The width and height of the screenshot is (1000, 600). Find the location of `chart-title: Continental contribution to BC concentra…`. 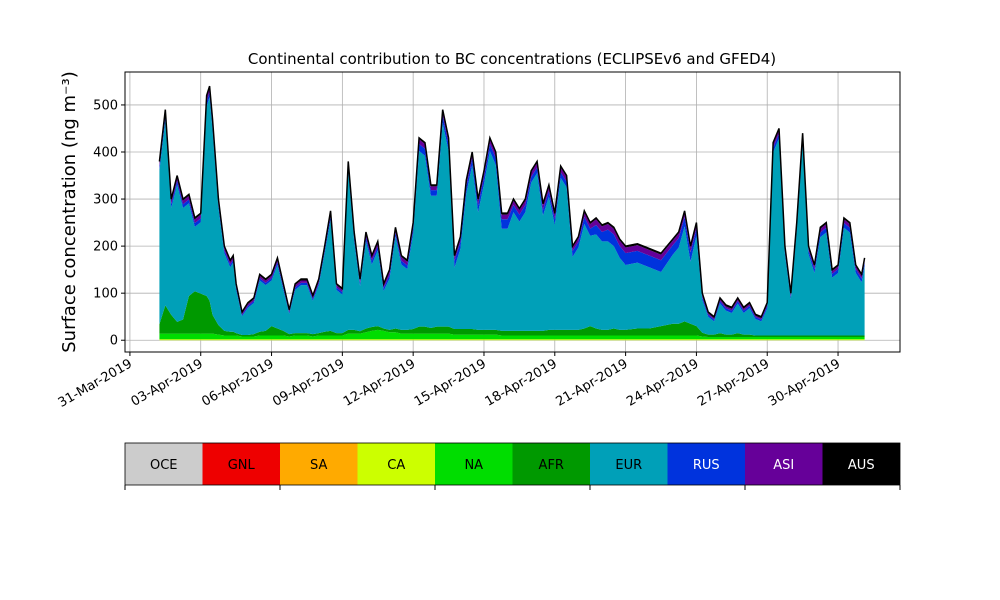

chart-title: Continental contribution to BC concentra… is located at coordinates (512, 59).